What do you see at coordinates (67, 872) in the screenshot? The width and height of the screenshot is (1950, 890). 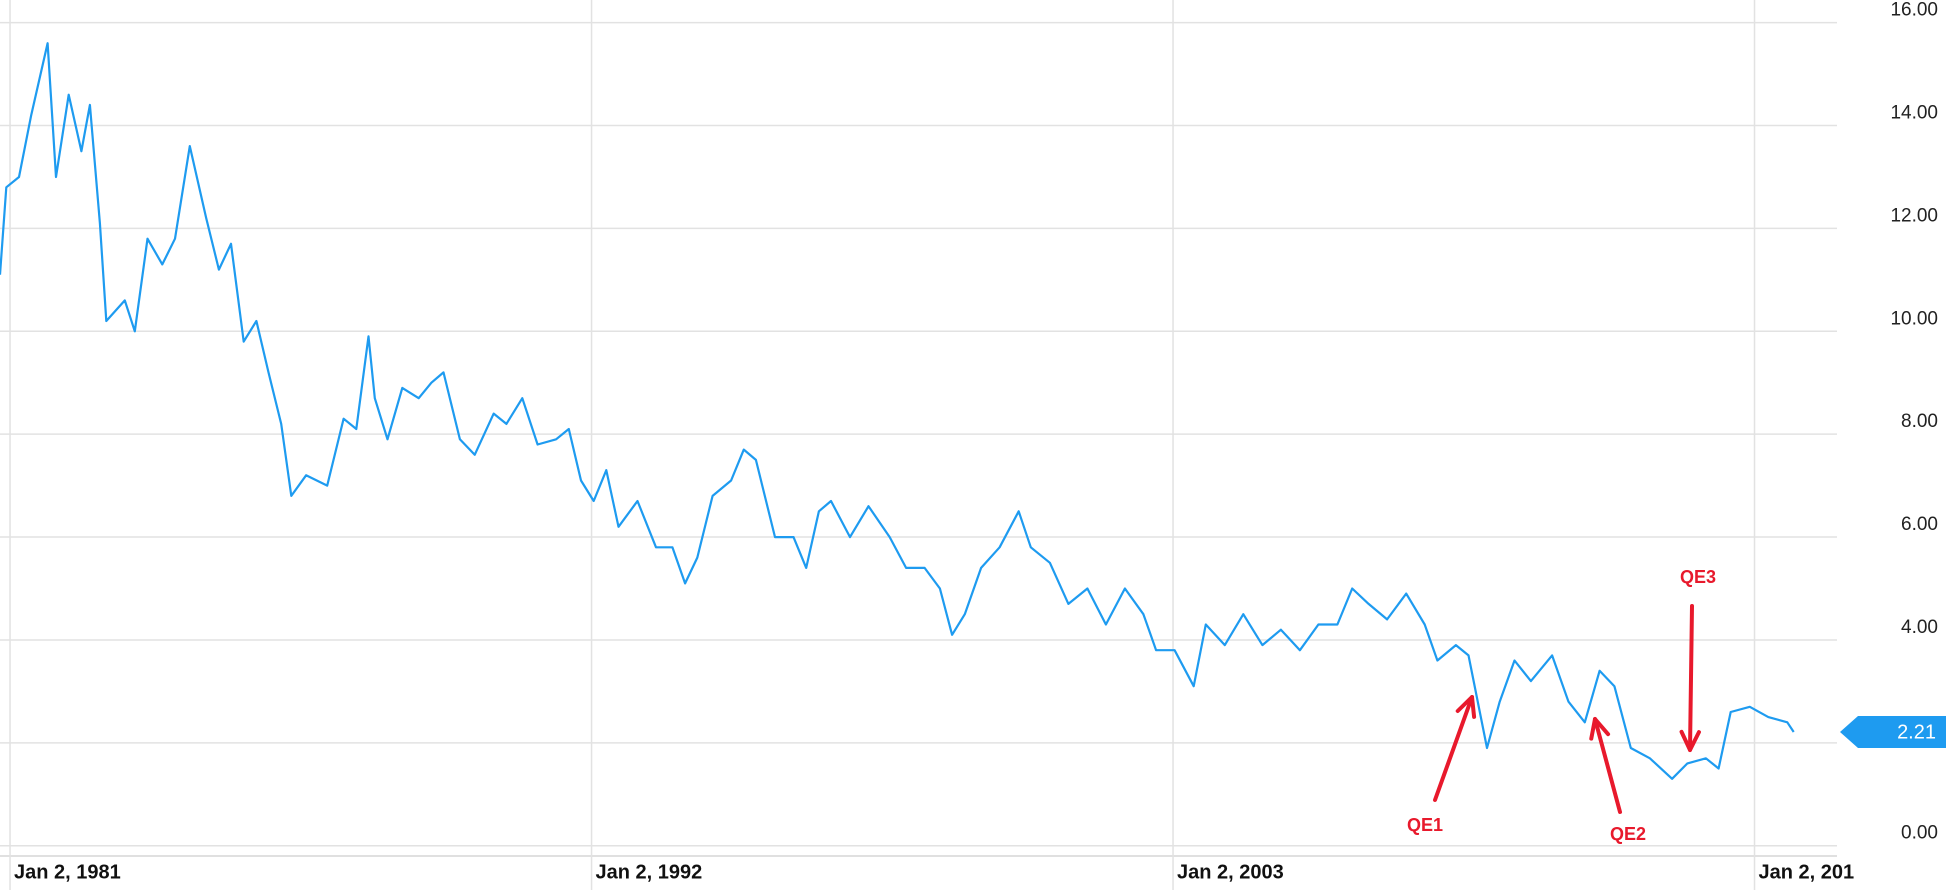 I see `x-tick-label: Jan 2, 1981` at bounding box center [67, 872].